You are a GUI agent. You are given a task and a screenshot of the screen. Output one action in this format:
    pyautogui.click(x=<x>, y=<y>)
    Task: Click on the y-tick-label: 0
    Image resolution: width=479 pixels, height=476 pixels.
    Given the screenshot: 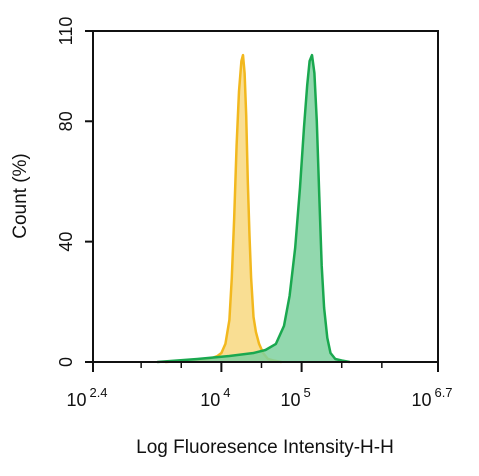 What is the action you would take?
    pyautogui.click(x=66, y=362)
    